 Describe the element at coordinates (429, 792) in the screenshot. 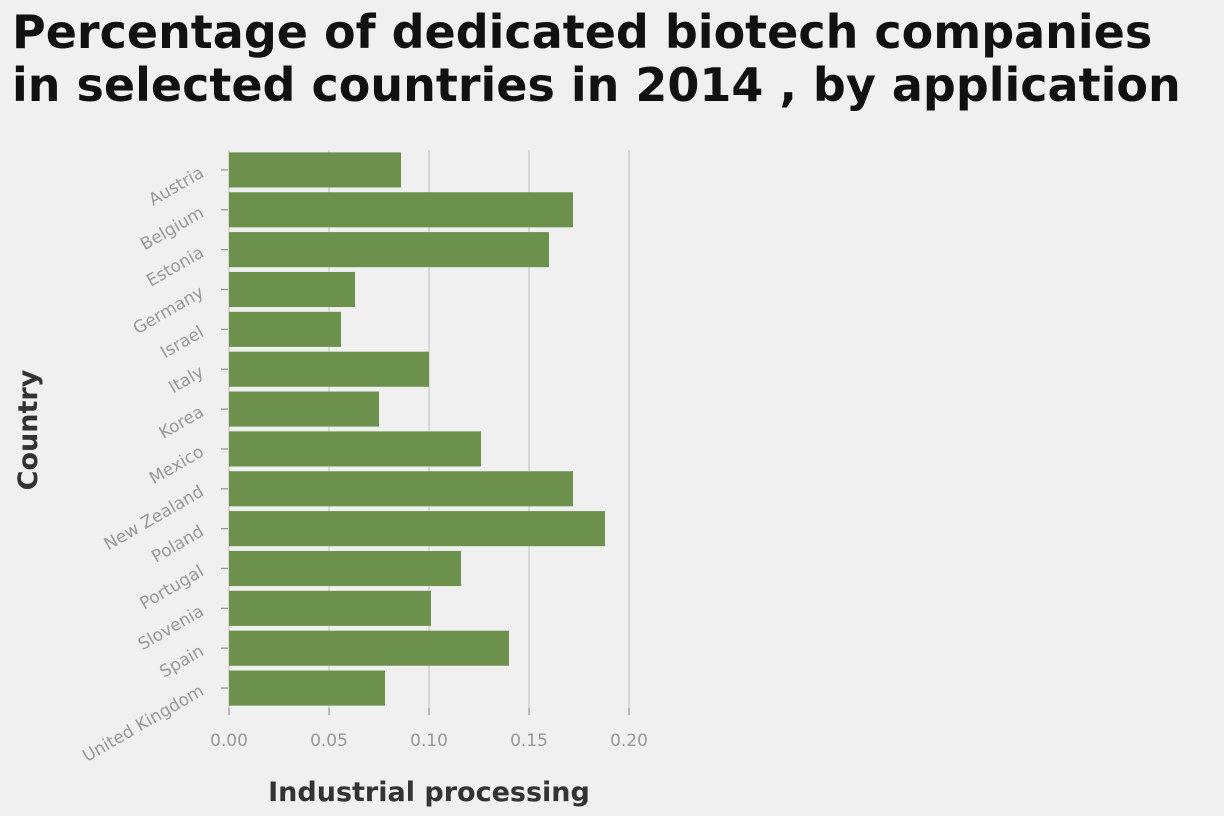

I see `x-axis-title: Industrial processing` at that location.